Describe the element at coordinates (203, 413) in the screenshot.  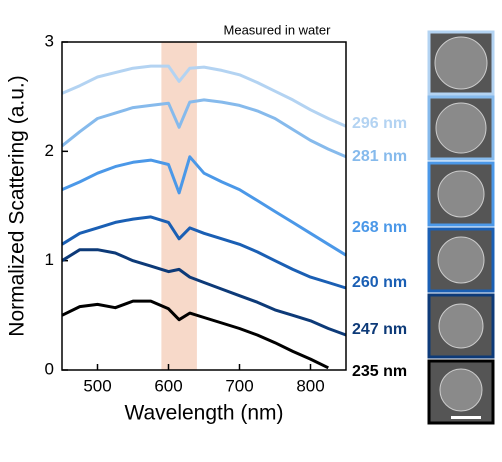
I see `x-axis-title: Wavelength (nm)` at that location.